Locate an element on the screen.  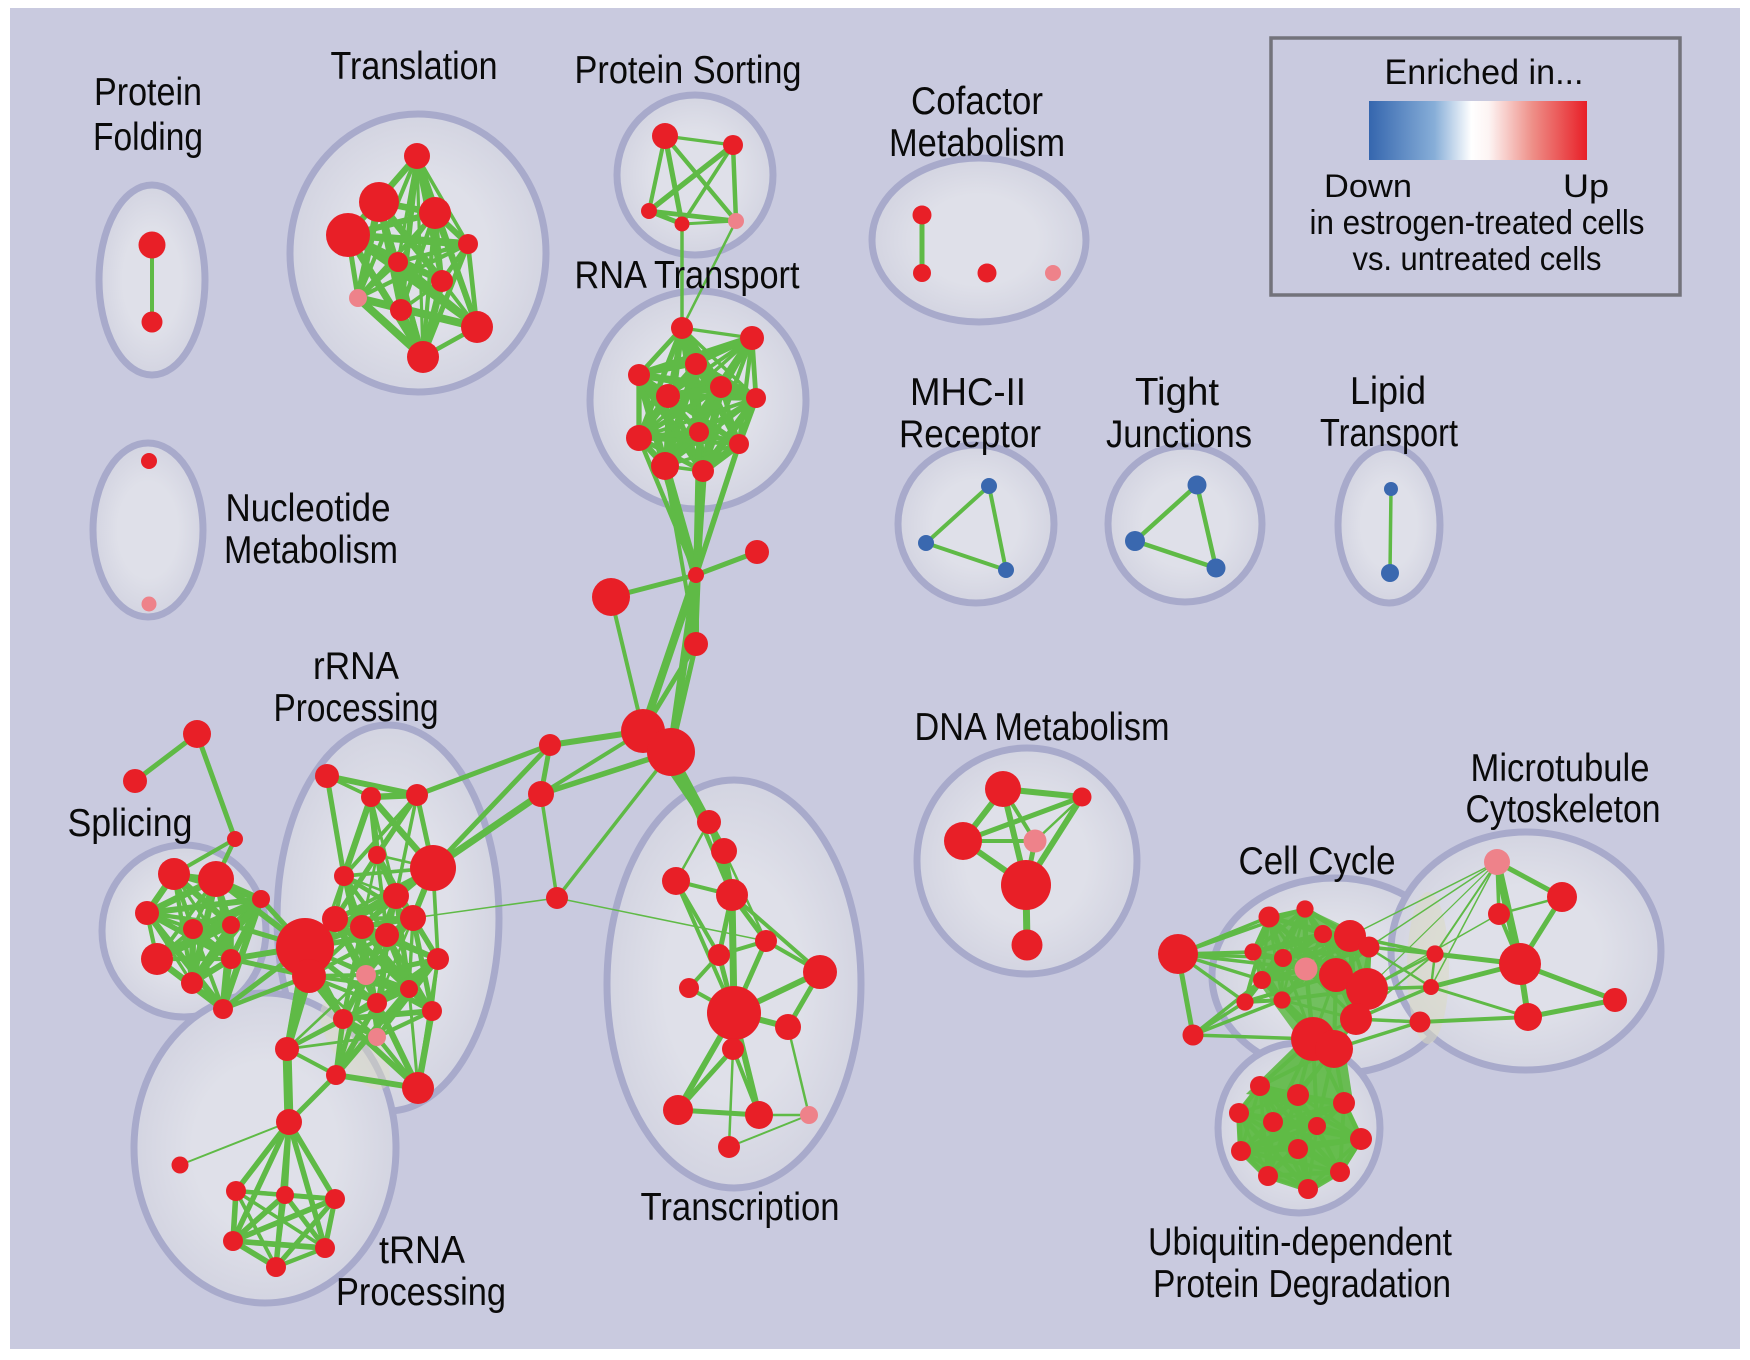
svg-text: Down is located at coordinates (1368, 186).